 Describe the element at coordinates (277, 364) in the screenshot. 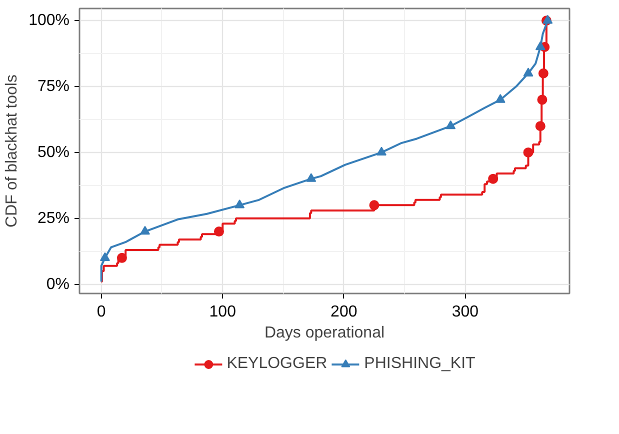

I see `legend-label: KEYLOGGER` at that location.